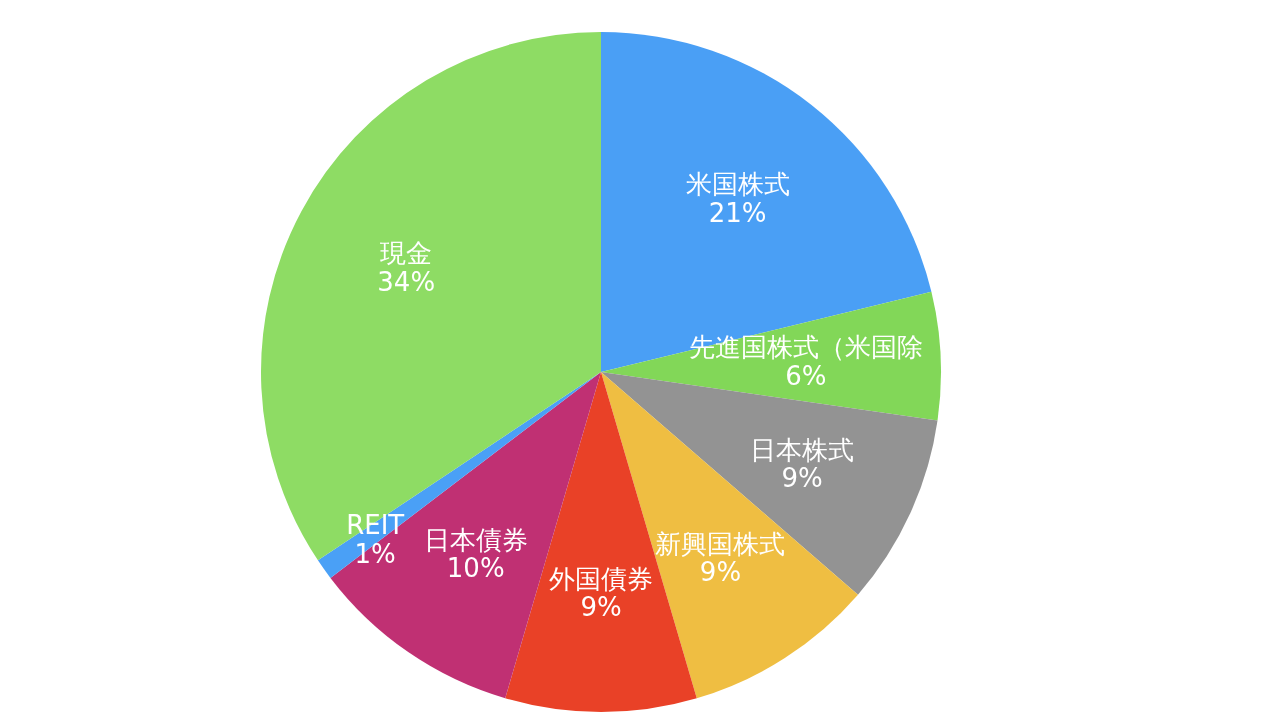 This screenshot has width=1280, height=720. What do you see at coordinates (806, 375) in the screenshot?
I see `data-label: 6%` at bounding box center [806, 375].